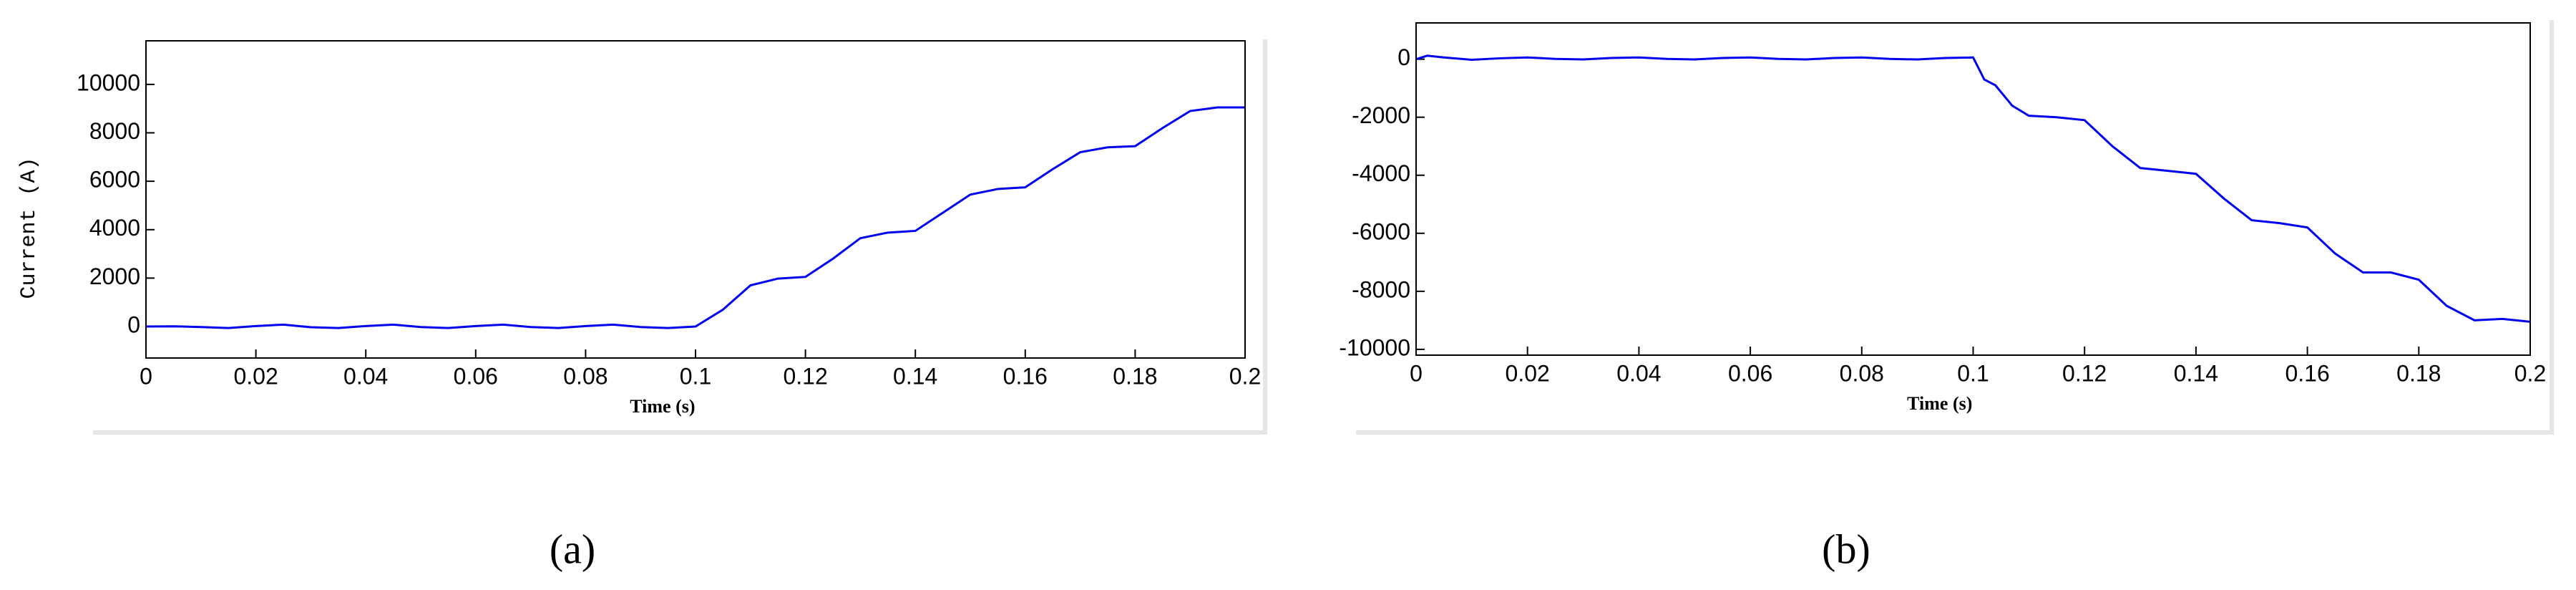 This screenshot has height=590, width=2576. Describe the element at coordinates (114, 276) in the screenshot. I see `y-tick-label: 2000` at that location.